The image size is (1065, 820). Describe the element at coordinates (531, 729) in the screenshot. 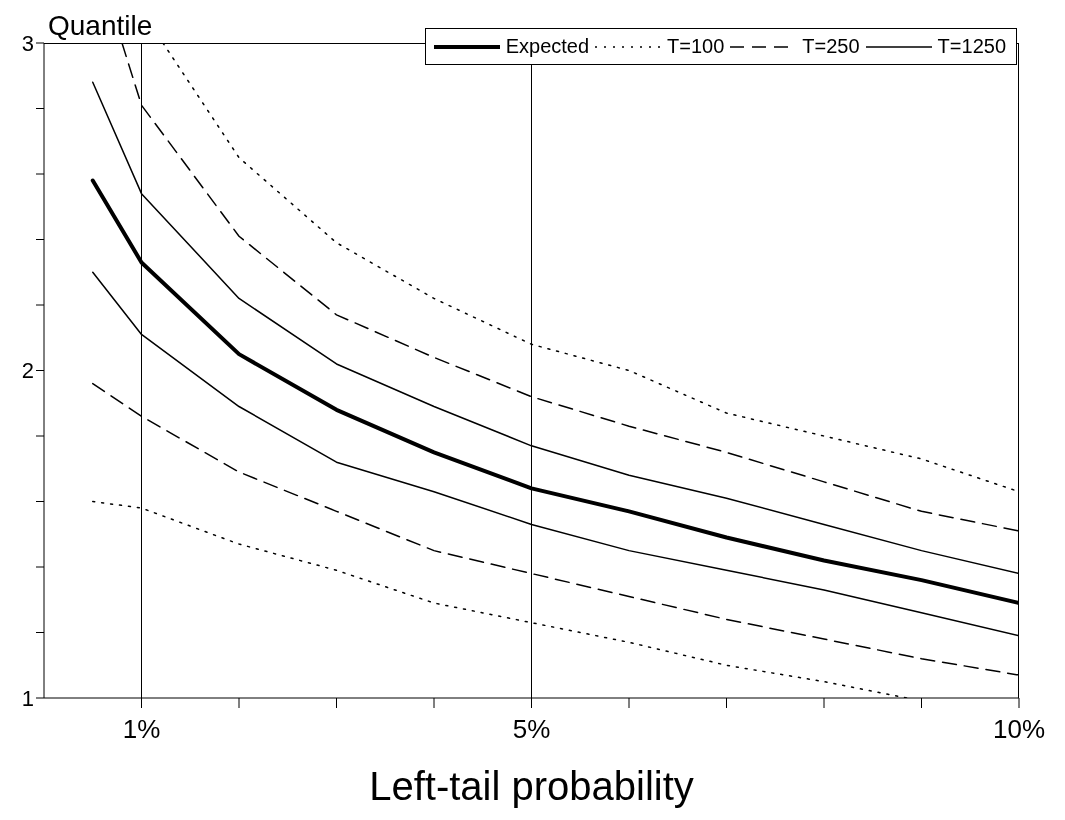

I see `x-tick-label: 5%` at that location.